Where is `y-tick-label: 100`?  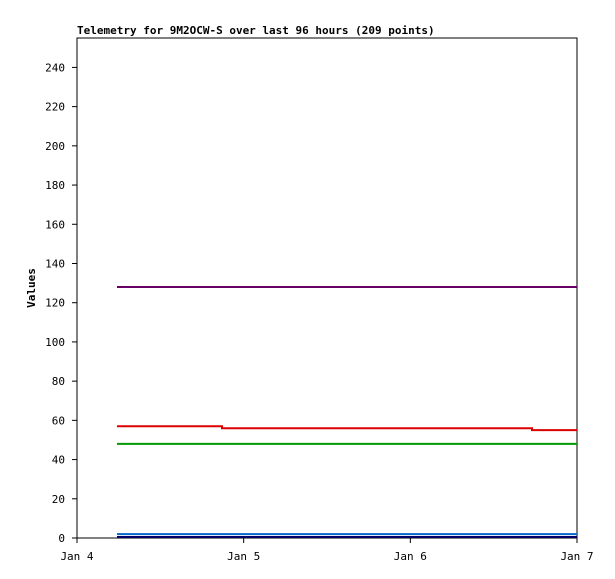 y-tick-label: 100 is located at coordinates (55, 342).